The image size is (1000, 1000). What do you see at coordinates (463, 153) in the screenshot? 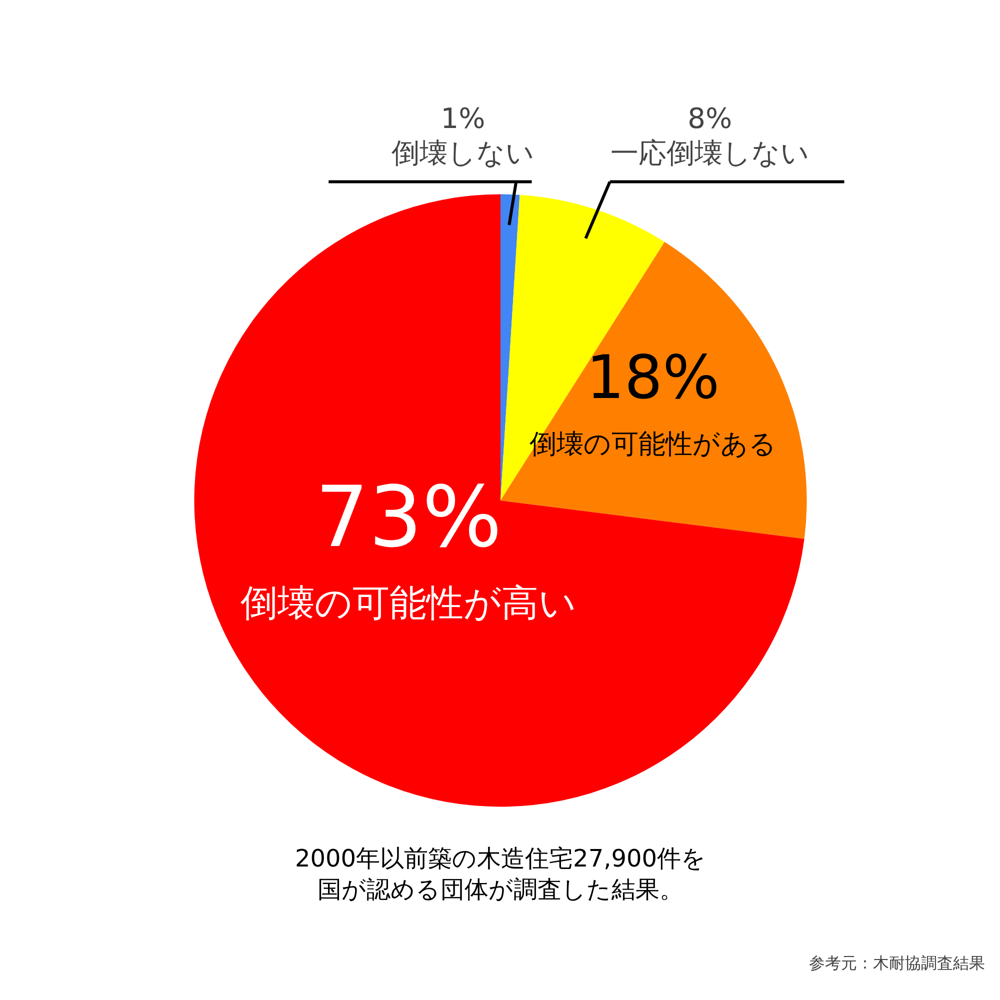
I see `slice-label: 倒壊しない` at bounding box center [463, 153].